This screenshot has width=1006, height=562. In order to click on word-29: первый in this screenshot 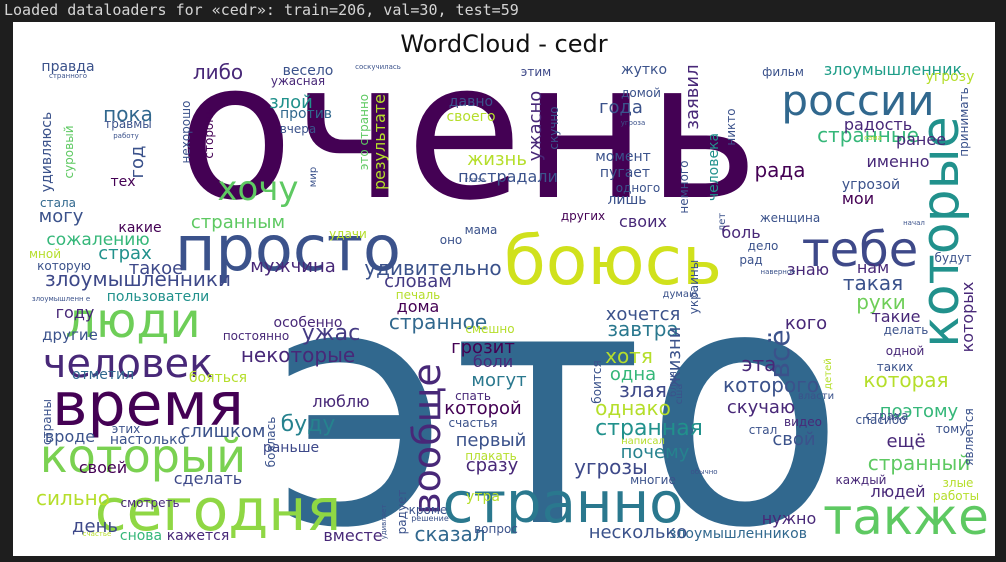, I will do `click(491, 440)`.